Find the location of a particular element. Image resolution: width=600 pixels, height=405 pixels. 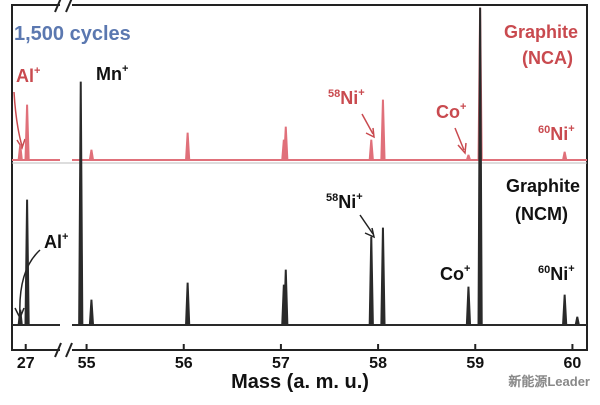

x-tick-label: 59 is located at coordinates (475, 363).